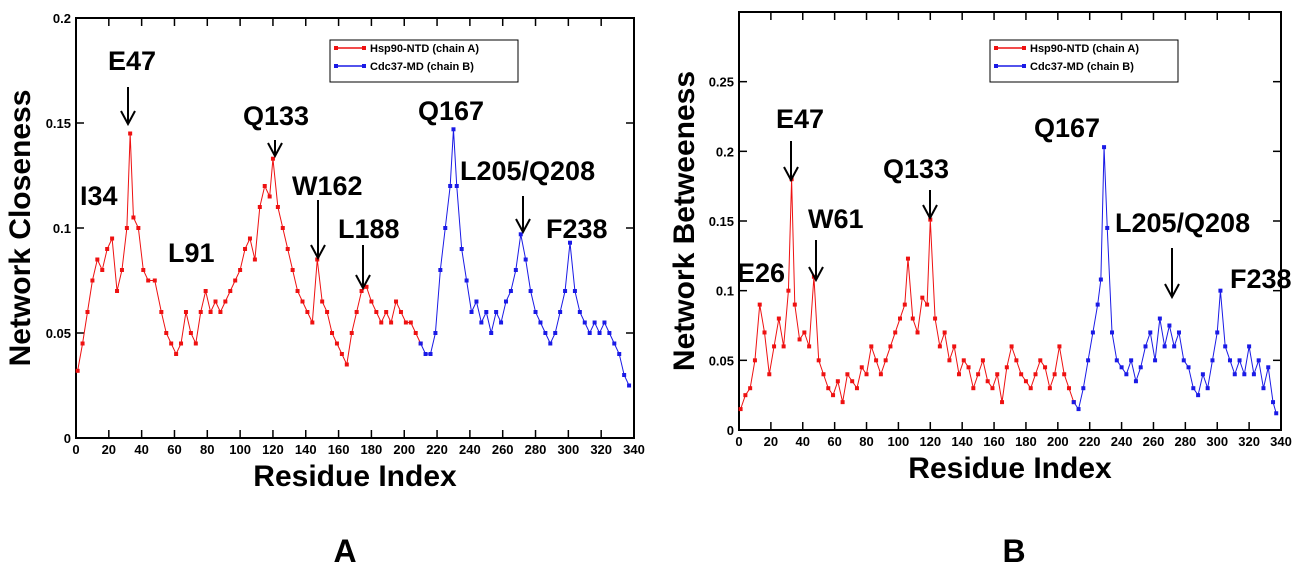 This screenshot has width=1306, height=573. What do you see at coordinates (721, 360) in the screenshot?
I see `y-tick-label: 0.05` at bounding box center [721, 360].